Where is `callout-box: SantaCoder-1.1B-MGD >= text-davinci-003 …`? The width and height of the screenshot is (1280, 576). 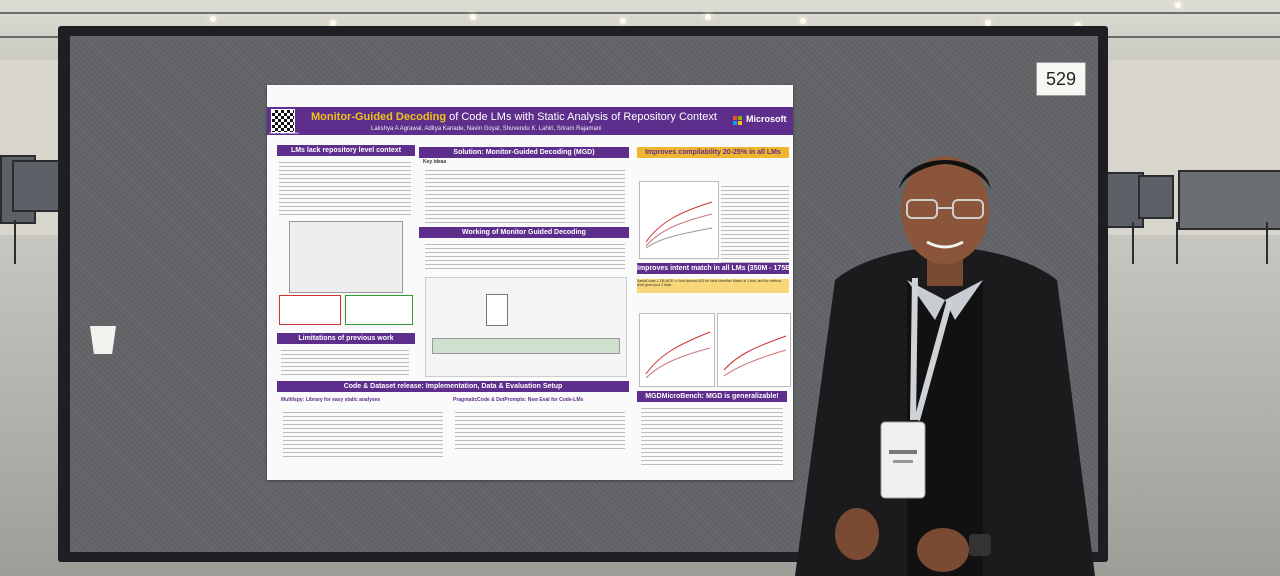
callout-box: SantaCoder-1.1B-MGD >= text-davinci-003 … is located at coordinates (713, 286).